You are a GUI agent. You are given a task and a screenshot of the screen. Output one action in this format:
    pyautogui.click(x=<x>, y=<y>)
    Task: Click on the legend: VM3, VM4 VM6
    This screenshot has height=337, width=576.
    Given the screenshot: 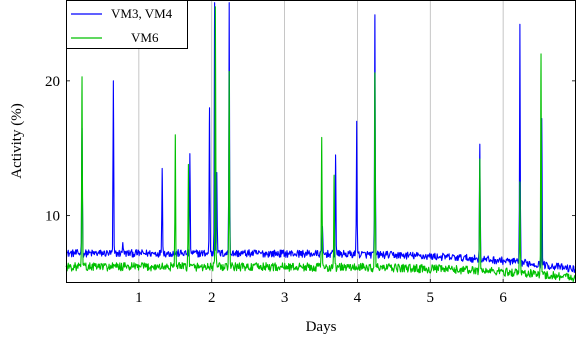 What is the action you would take?
    pyautogui.click(x=127, y=24)
    